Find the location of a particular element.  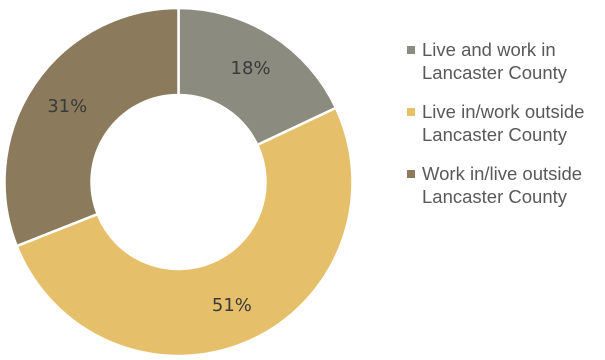

legend-label-live-and-work-in-lancaster: Live and work in Lancaster County is located at coordinates (495, 61).